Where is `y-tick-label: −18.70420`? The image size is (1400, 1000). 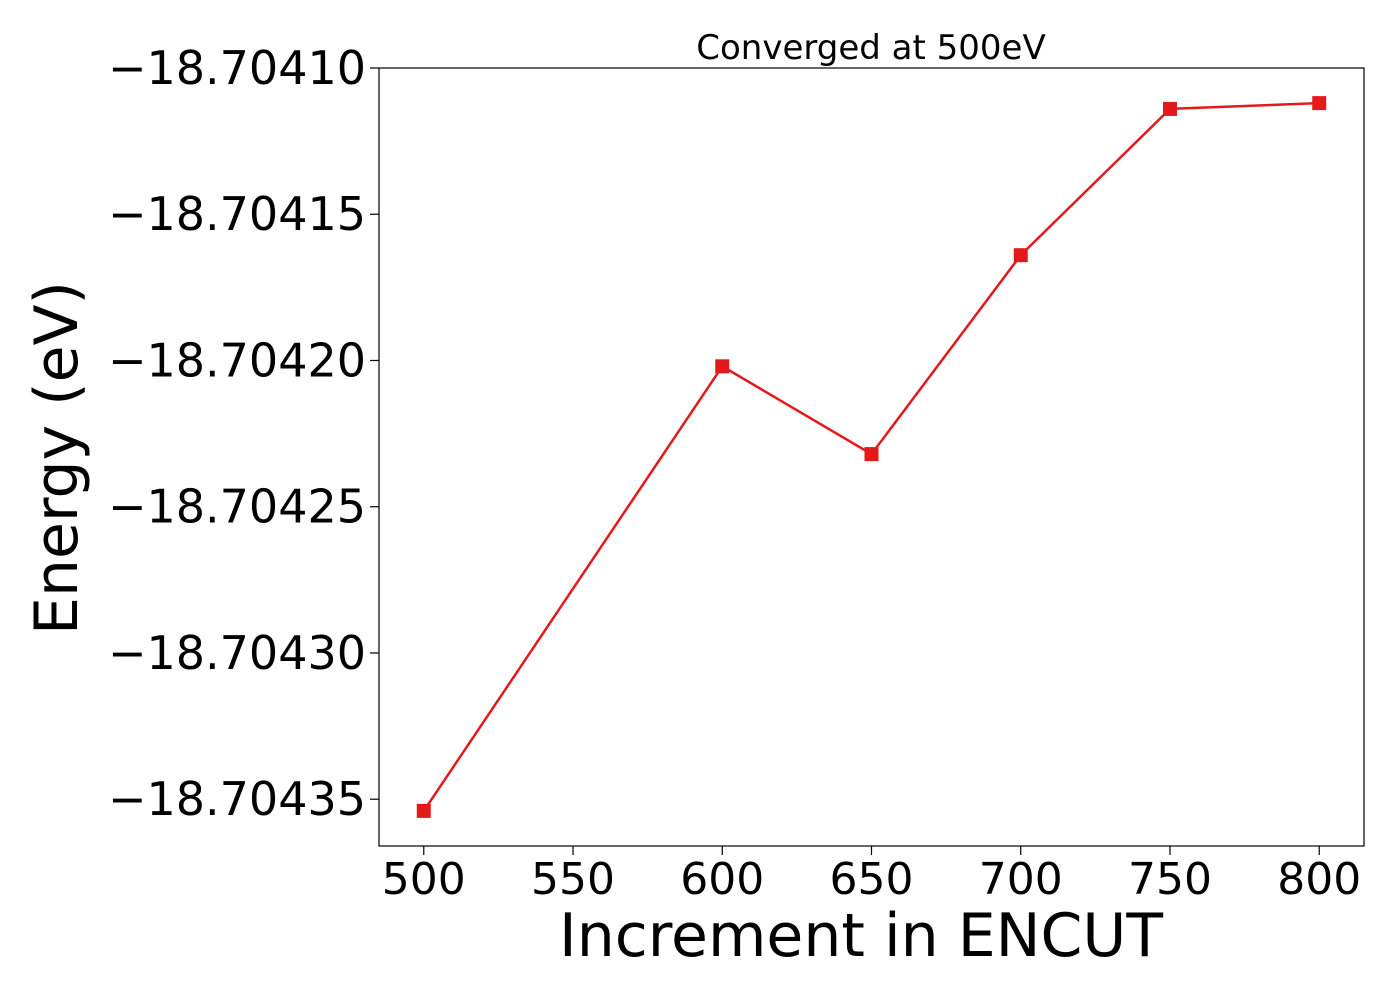
y-tick-label: −18.70420 is located at coordinates (237, 360).